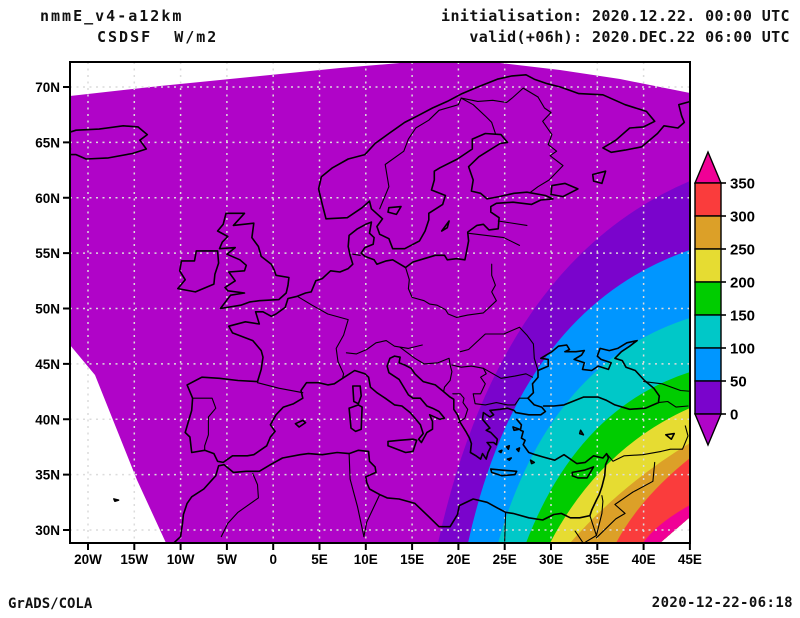 The width and height of the screenshot is (800, 618). What do you see at coordinates (273, 559) in the screenshot?
I see `lon-label: 0` at bounding box center [273, 559].